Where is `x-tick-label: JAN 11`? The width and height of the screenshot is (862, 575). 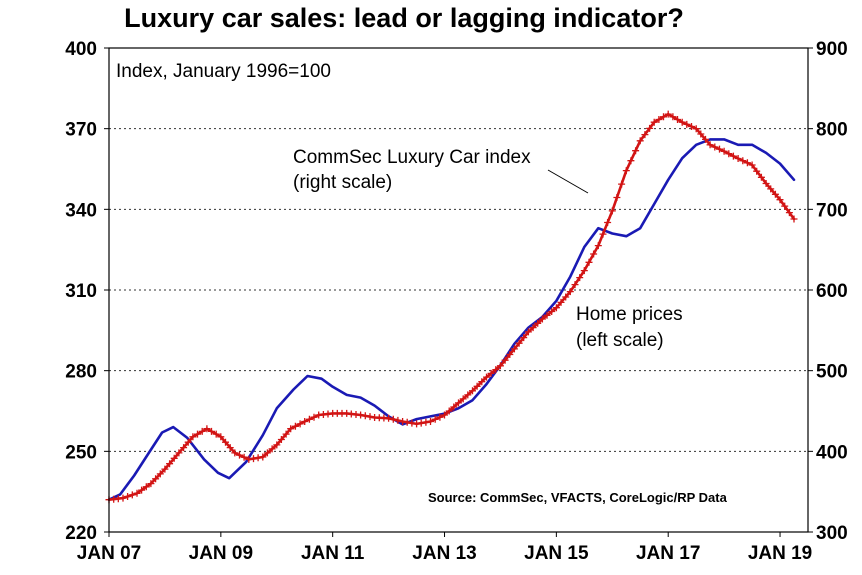 x-tick-label: JAN 11 is located at coordinates (333, 553).